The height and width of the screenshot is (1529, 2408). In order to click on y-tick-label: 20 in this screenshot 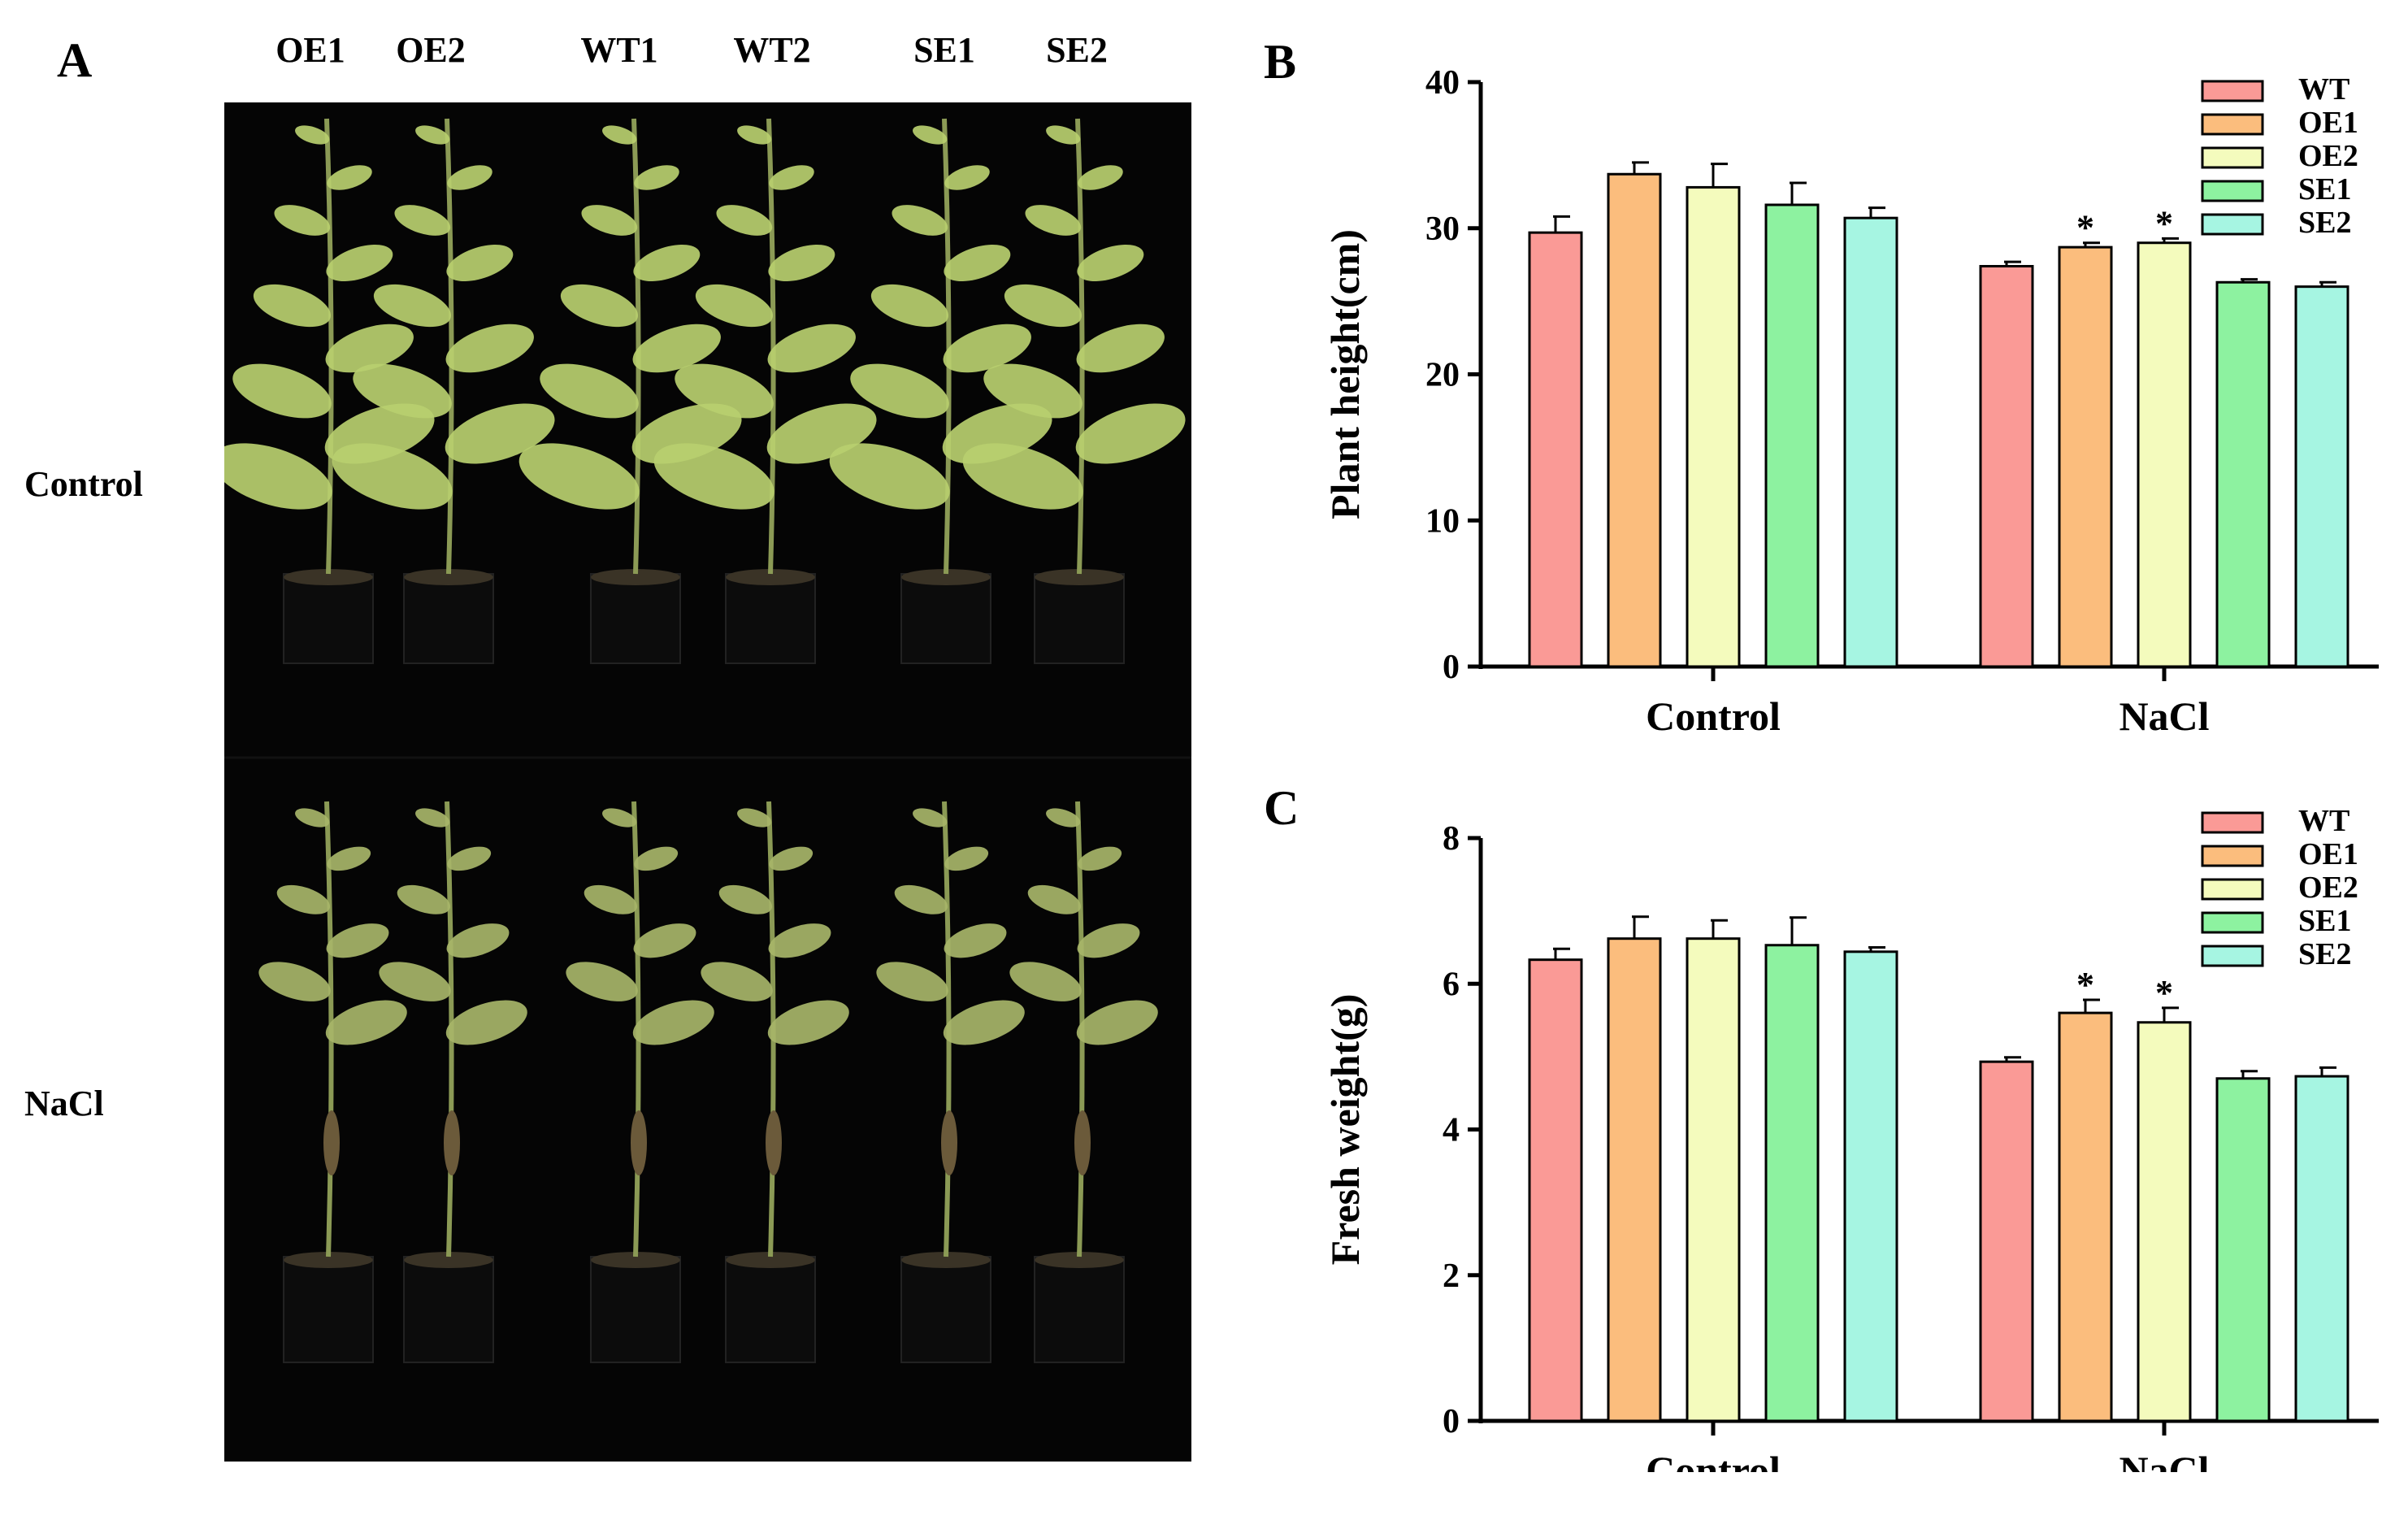, I will do `click(1442, 375)`.